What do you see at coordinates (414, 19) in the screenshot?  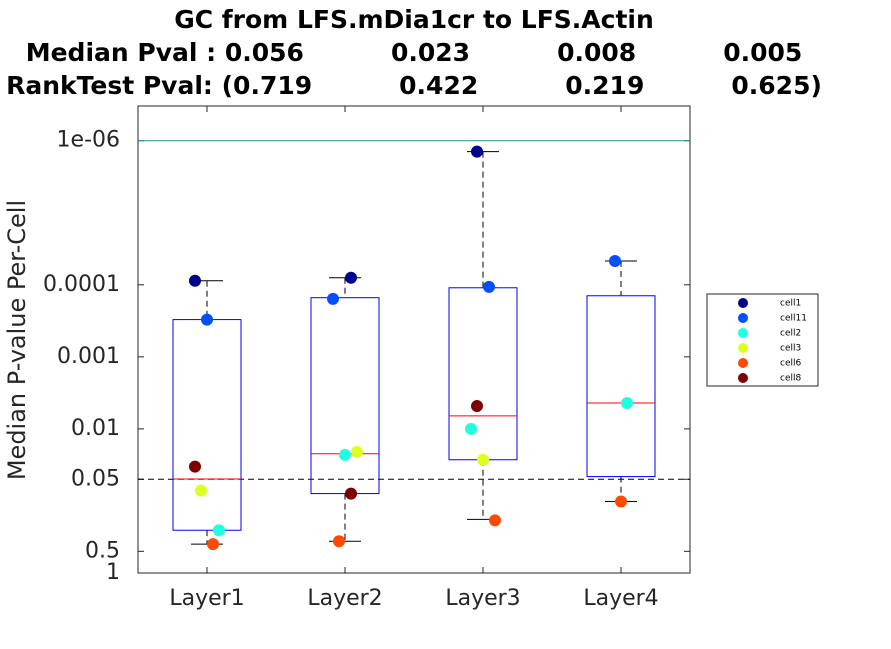 I see `chart-title: GC from LFS.mDia1cr to LFS.Actin` at bounding box center [414, 19].